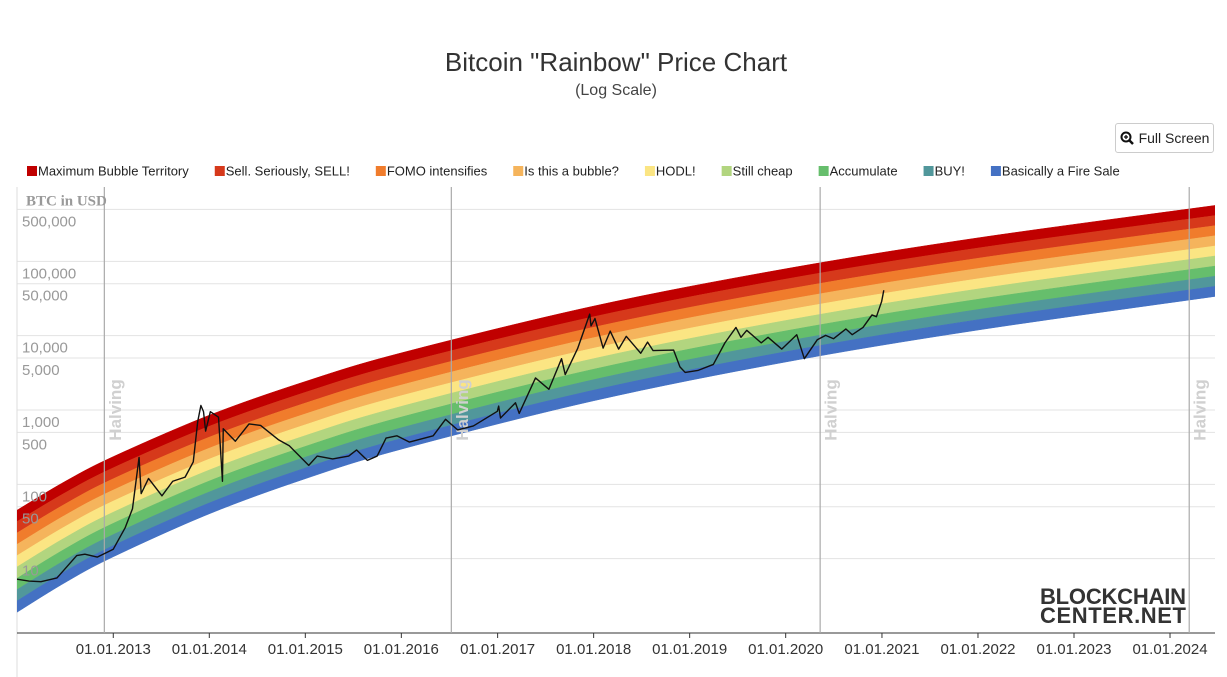  Describe the element at coordinates (288, 170) in the screenshot. I see `legend-label: Sell. Seriously, SELL!` at that location.